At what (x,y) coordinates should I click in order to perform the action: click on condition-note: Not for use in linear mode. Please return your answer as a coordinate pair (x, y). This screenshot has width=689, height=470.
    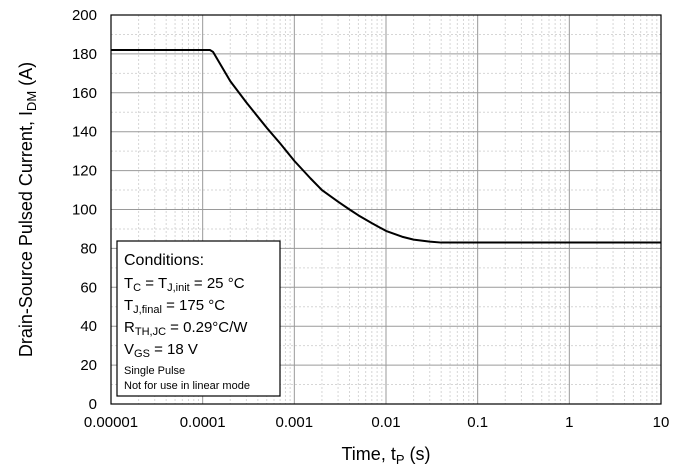
    Looking at the image, I should click on (187, 386).